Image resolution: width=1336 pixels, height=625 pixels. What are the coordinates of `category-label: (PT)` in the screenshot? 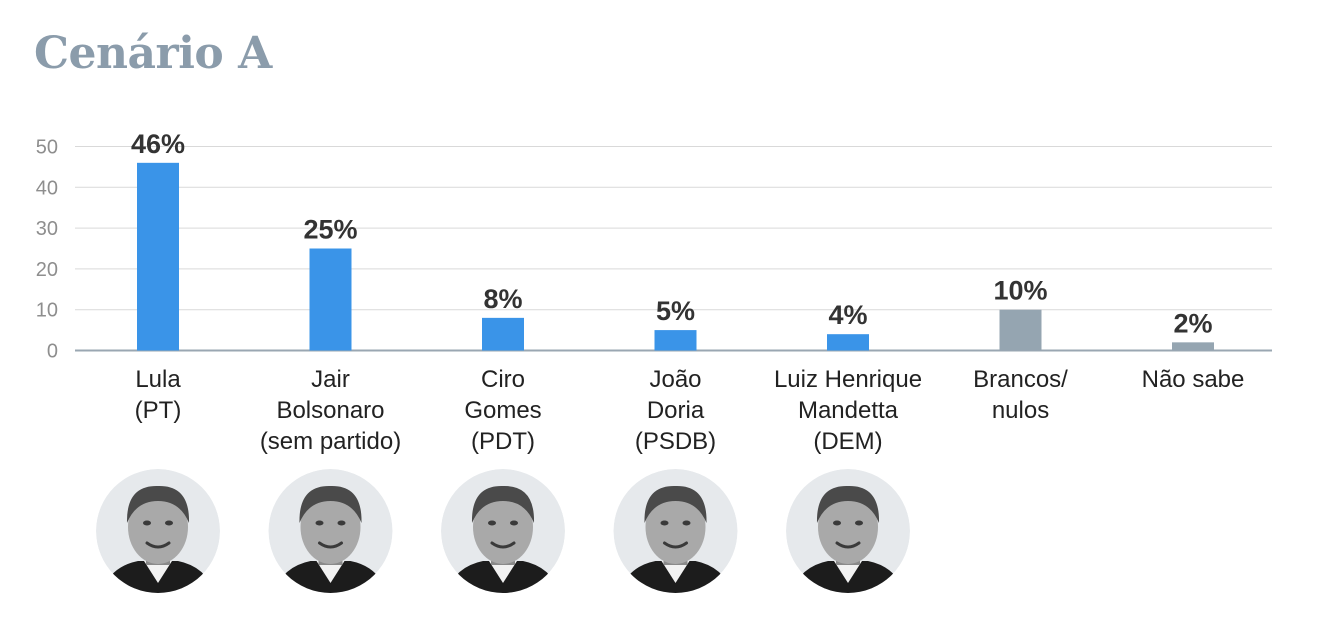 It's located at (158, 410).